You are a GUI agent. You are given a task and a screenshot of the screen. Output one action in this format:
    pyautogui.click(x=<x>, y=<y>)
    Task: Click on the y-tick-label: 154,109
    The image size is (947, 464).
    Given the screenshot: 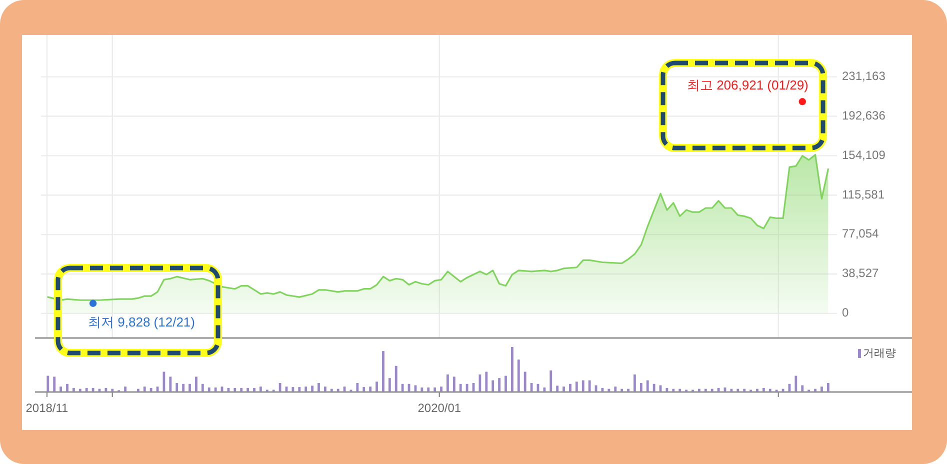 What is the action you would take?
    pyautogui.click(x=864, y=155)
    